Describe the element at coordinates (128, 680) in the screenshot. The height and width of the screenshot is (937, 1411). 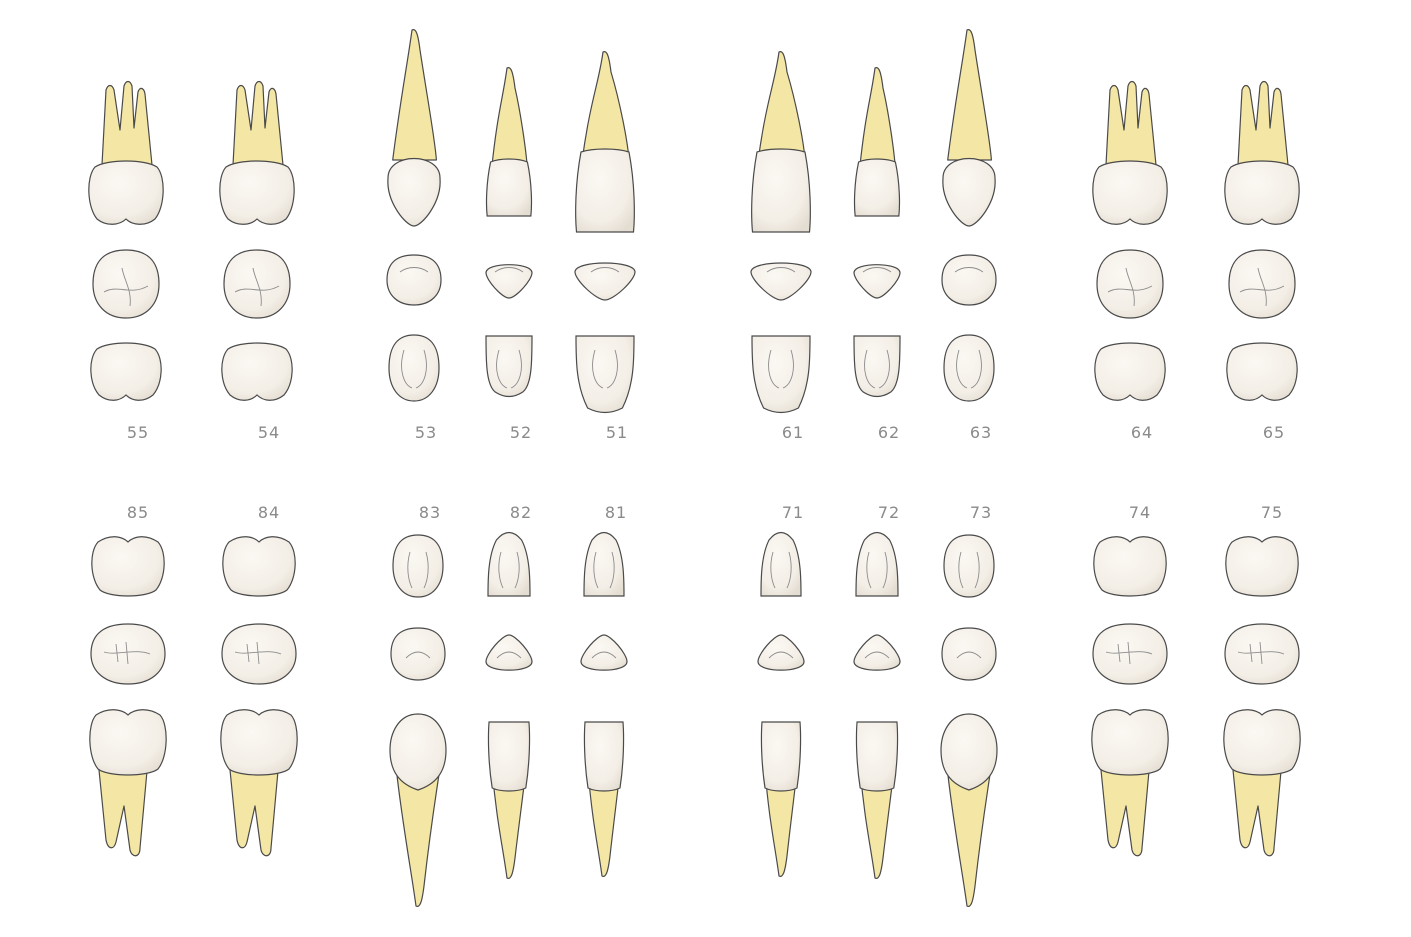
I see `tooth-85: 85` at that location.